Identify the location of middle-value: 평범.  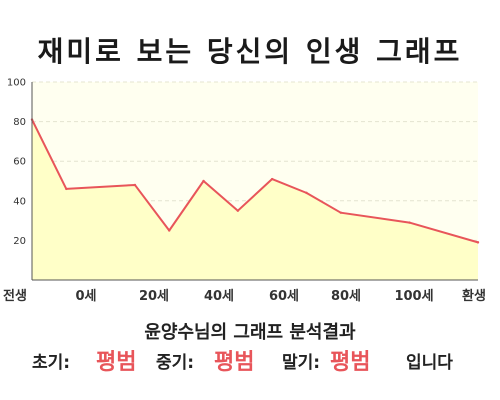
(234, 362).